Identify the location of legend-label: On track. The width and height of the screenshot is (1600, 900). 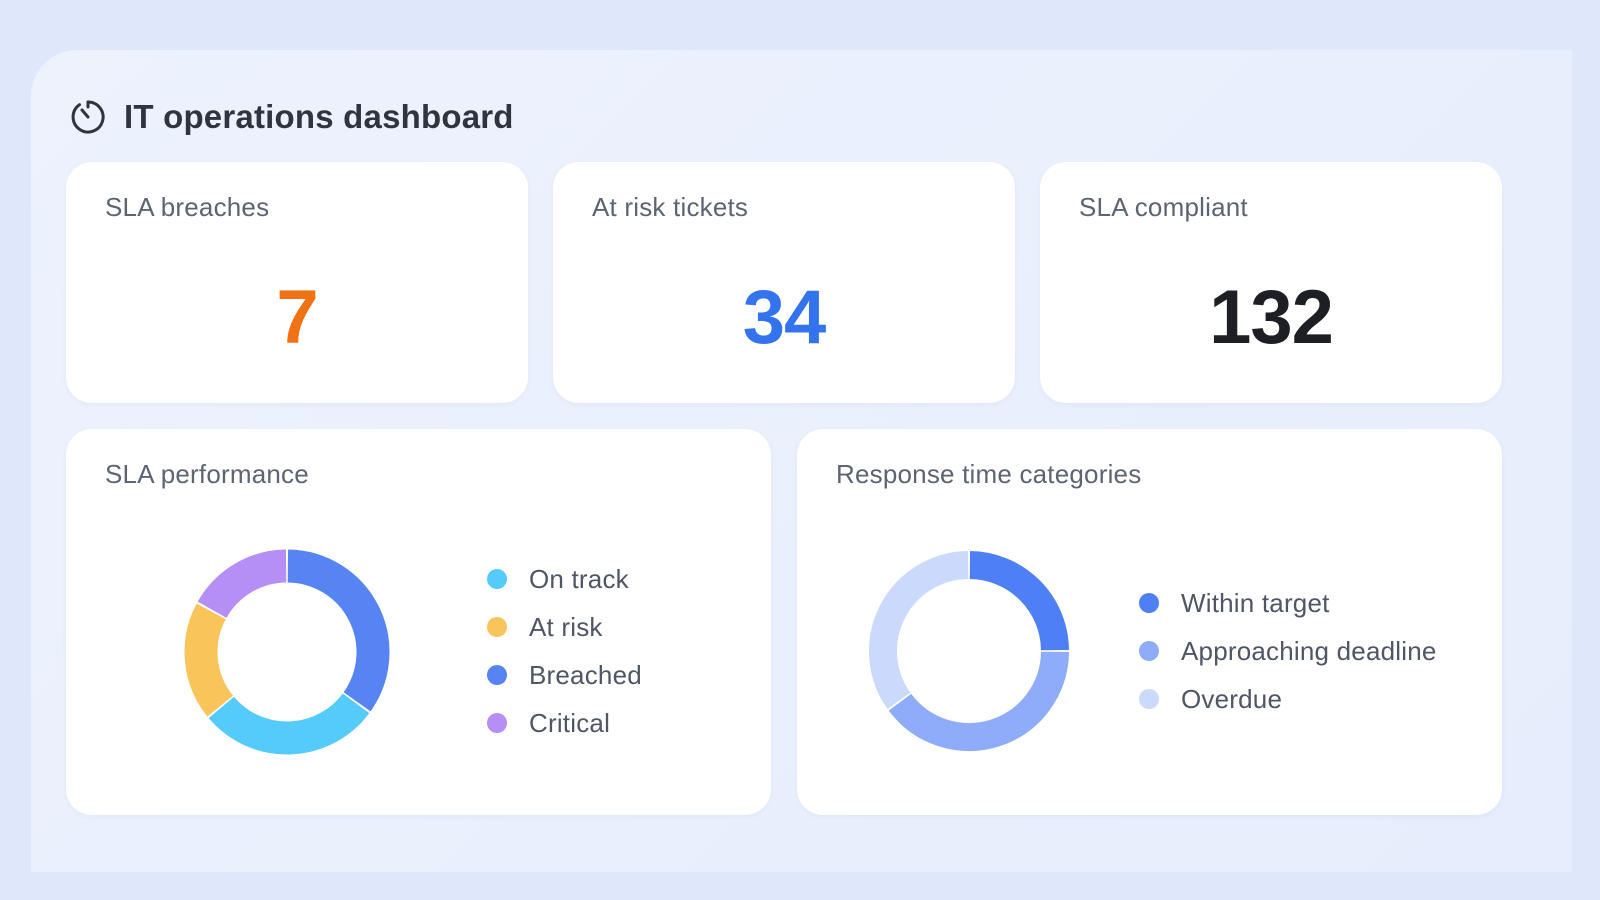
(579, 578).